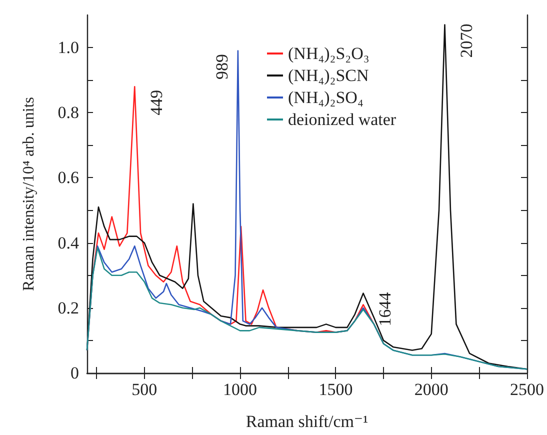 This screenshot has height=435, width=547. What do you see at coordinates (68, 308) in the screenshot?
I see `y-tick-label: 0.2` at bounding box center [68, 308].